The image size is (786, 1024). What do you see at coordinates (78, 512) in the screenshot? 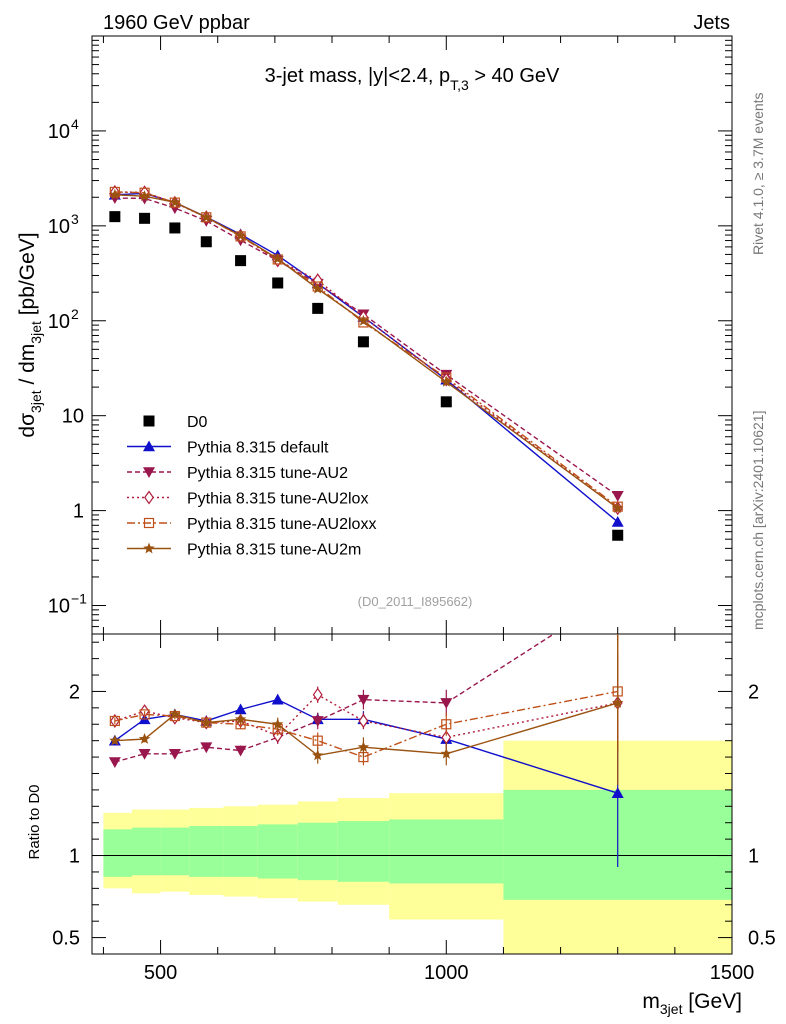
I see `y-main-tick-label: 1` at bounding box center [78, 512].